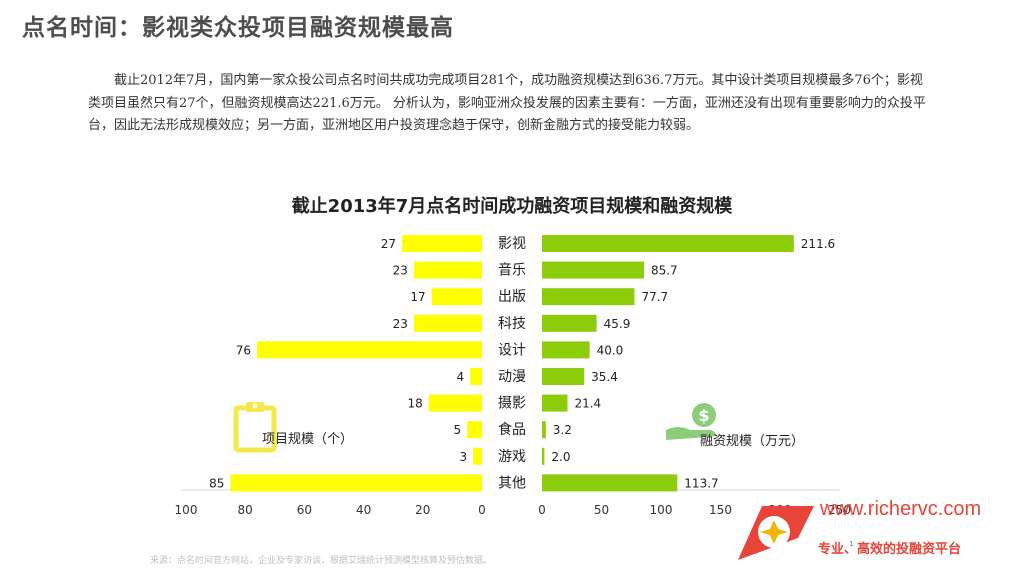  What do you see at coordinates (512, 324) in the screenshot?
I see `category-label-3: 科技` at bounding box center [512, 324].